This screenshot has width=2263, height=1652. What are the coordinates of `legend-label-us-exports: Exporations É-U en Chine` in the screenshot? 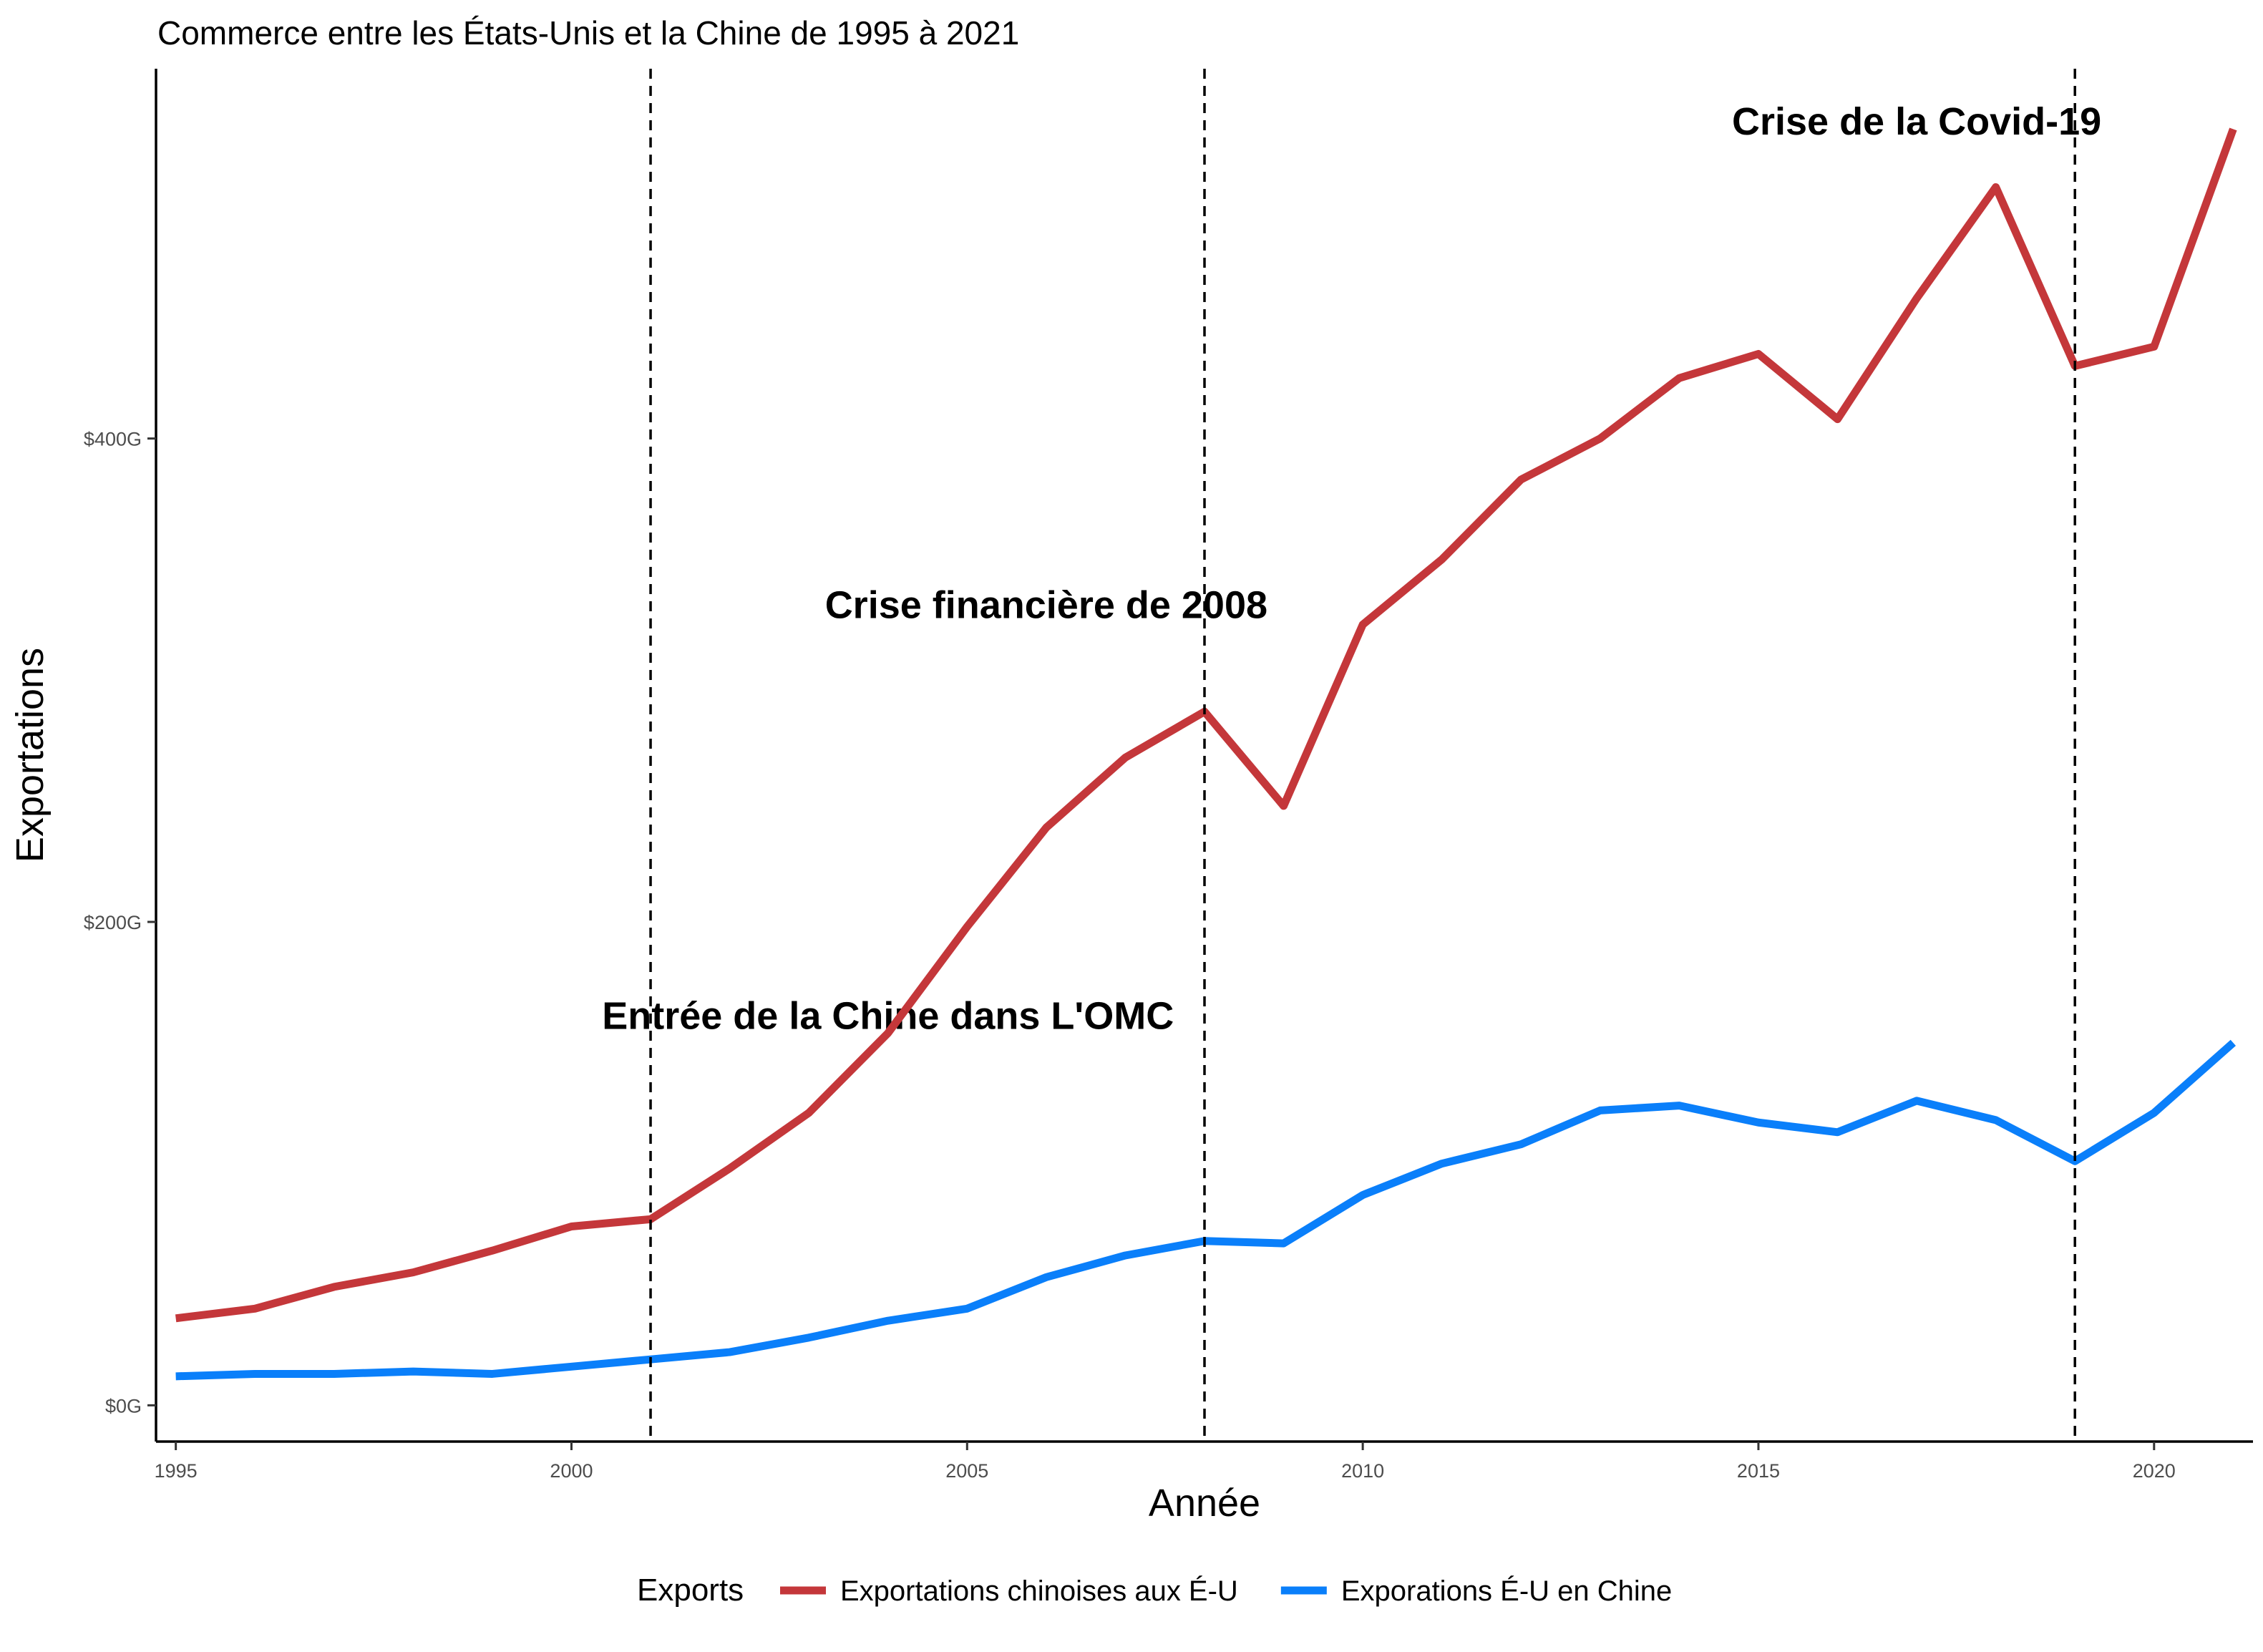 It's located at (1506, 1591).